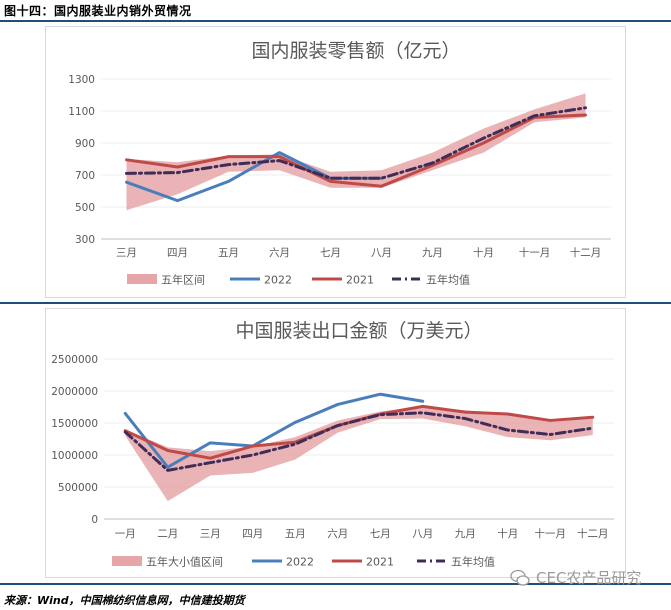 This screenshot has height=610, width=671. What do you see at coordinates (589, 578) in the screenshot?
I see `watermark-text: CEC农产品研究` at bounding box center [589, 578].